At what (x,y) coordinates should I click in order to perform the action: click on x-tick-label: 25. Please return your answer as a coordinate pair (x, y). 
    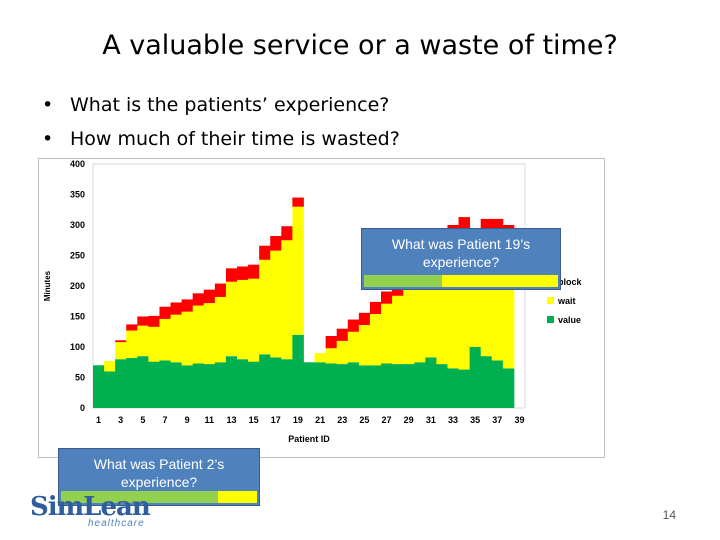
    Looking at the image, I should click on (364, 420).